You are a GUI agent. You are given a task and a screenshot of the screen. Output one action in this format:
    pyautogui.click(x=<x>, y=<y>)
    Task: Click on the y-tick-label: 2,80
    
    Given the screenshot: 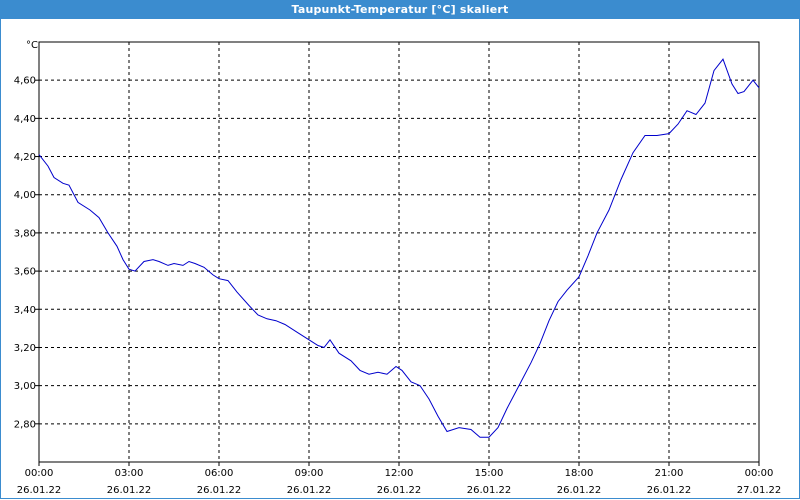 What is the action you would take?
    pyautogui.click(x=25, y=424)
    